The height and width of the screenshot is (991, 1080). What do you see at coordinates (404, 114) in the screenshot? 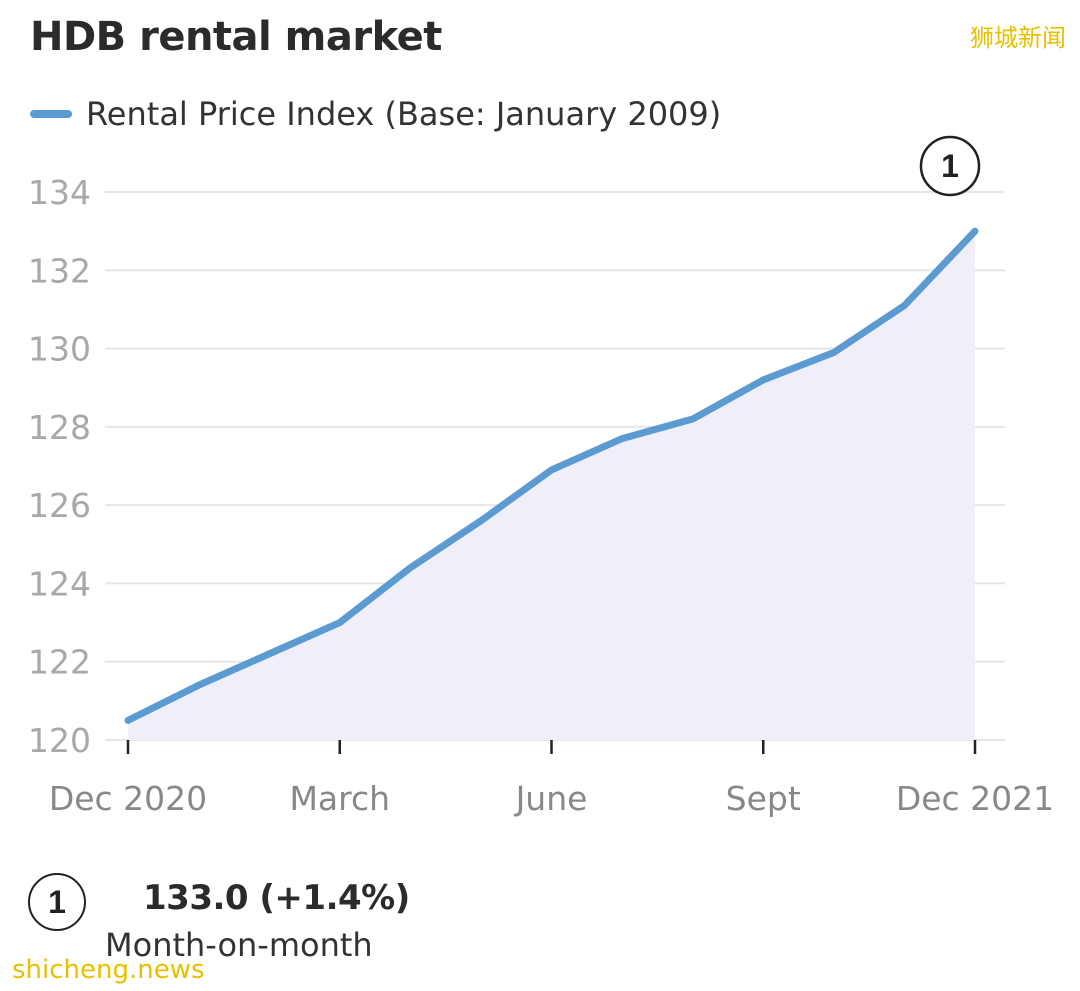
I see `legend-label: Rental Price Index (Base: January 2009)` at bounding box center [404, 114].